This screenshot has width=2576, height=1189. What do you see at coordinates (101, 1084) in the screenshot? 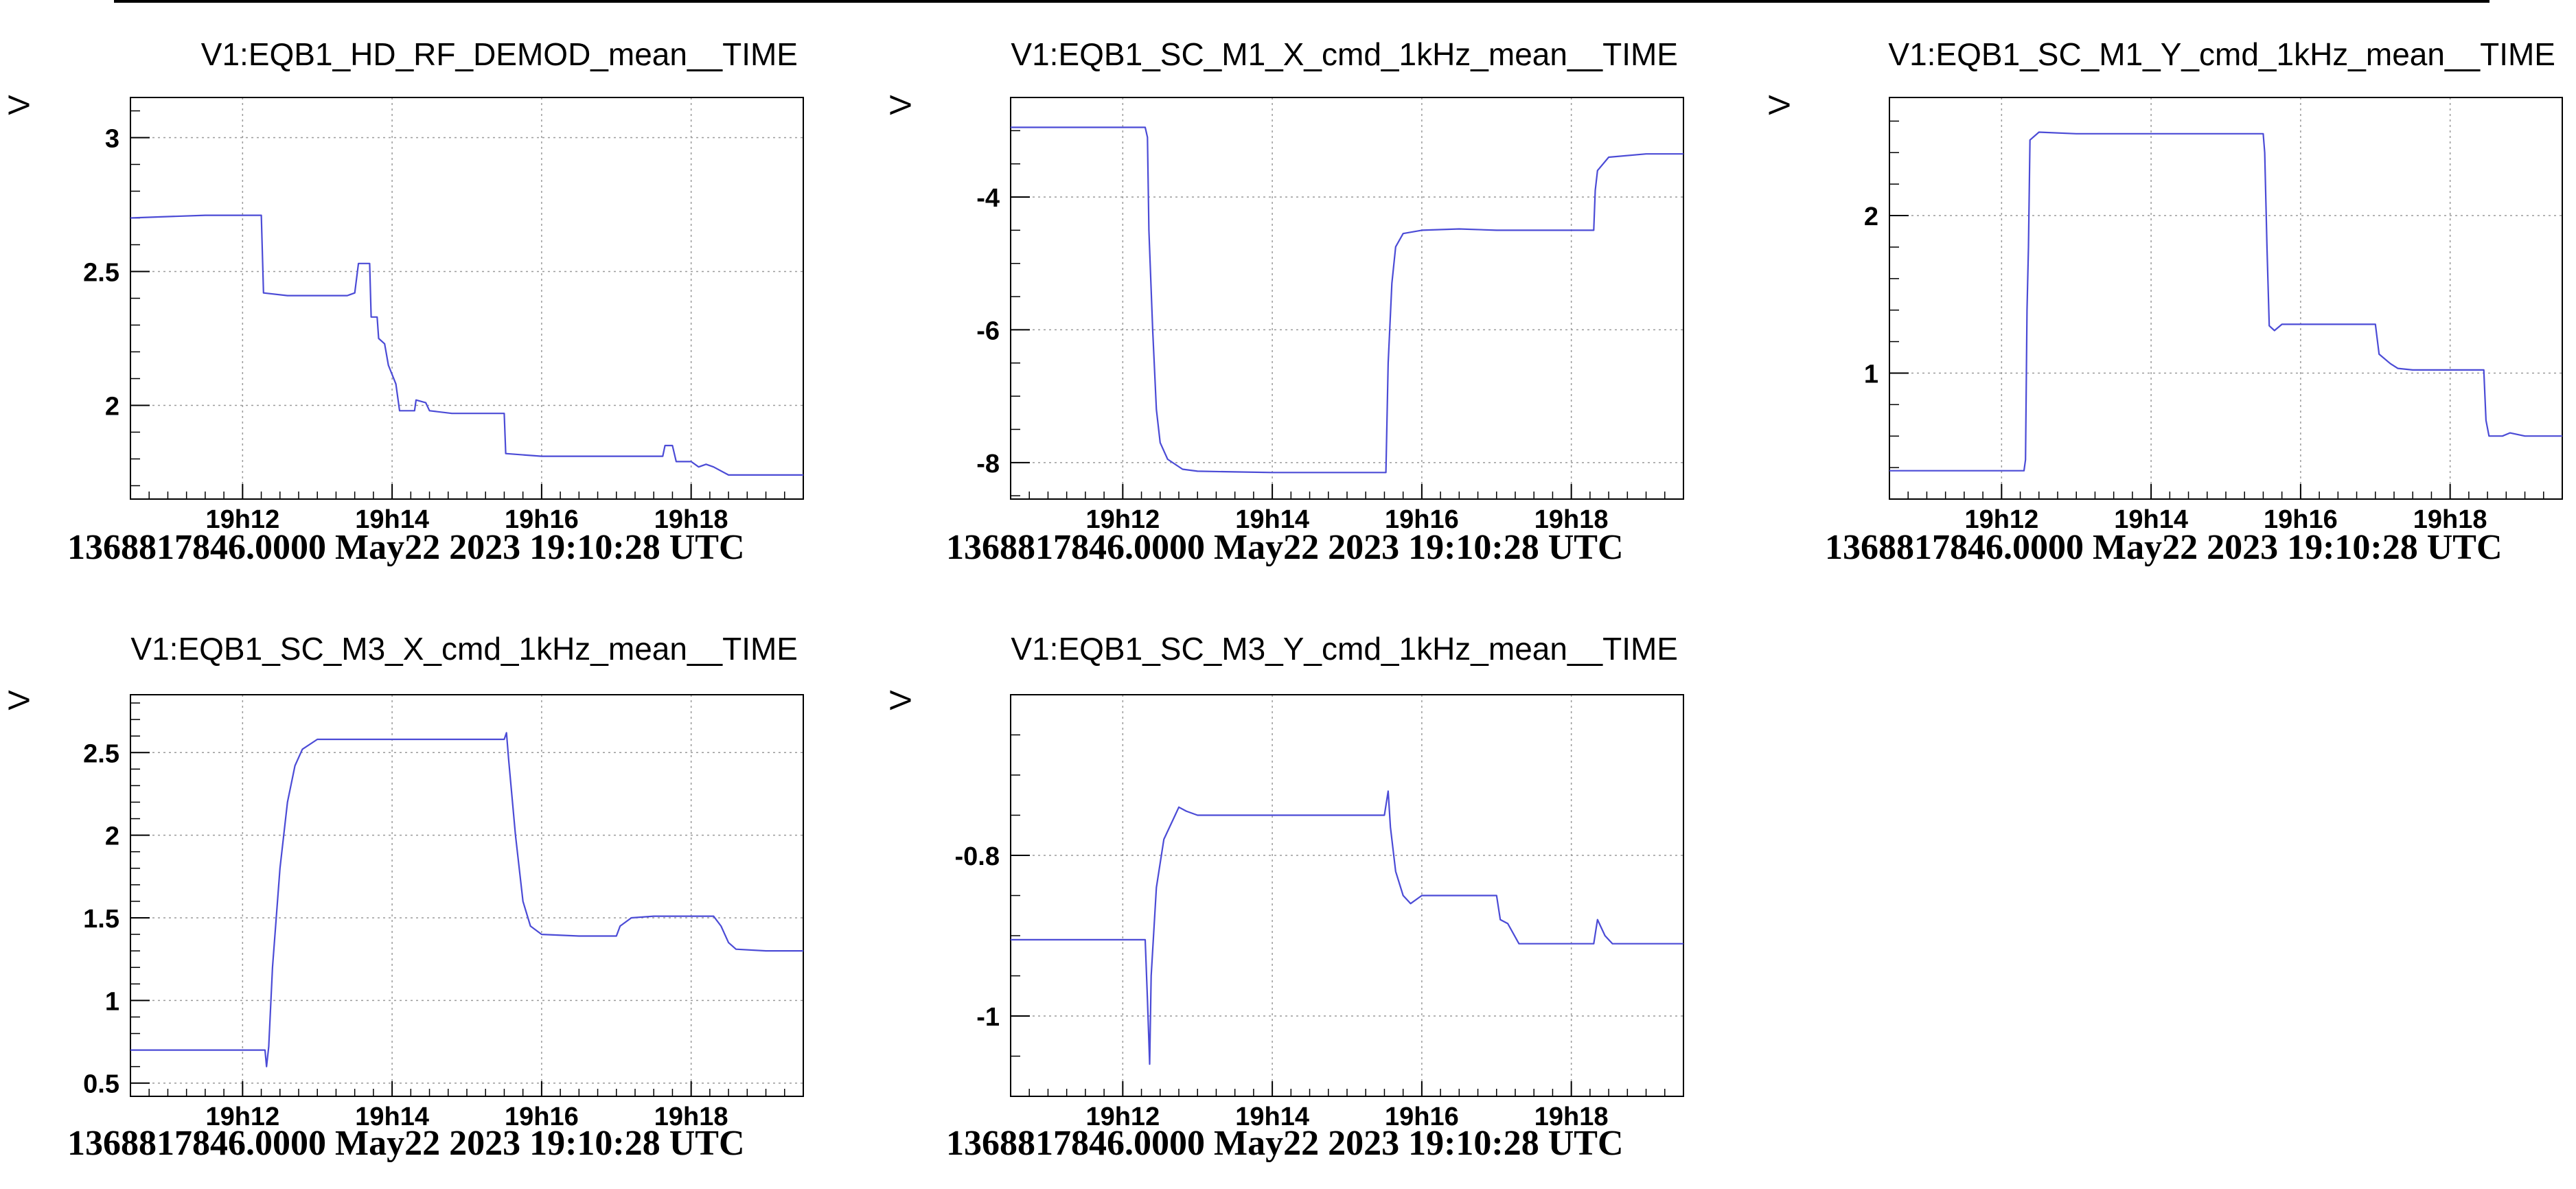
I see `y-tick-label: 0.5` at bounding box center [101, 1084].